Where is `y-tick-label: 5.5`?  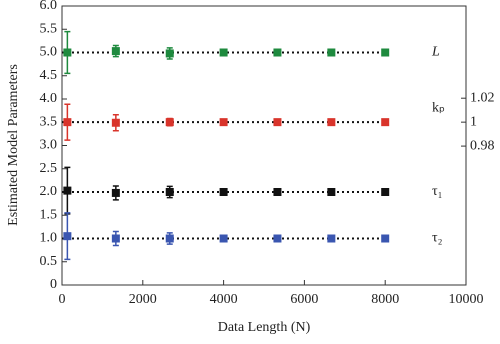
y-tick-label: 5.5 is located at coordinates (49, 28).